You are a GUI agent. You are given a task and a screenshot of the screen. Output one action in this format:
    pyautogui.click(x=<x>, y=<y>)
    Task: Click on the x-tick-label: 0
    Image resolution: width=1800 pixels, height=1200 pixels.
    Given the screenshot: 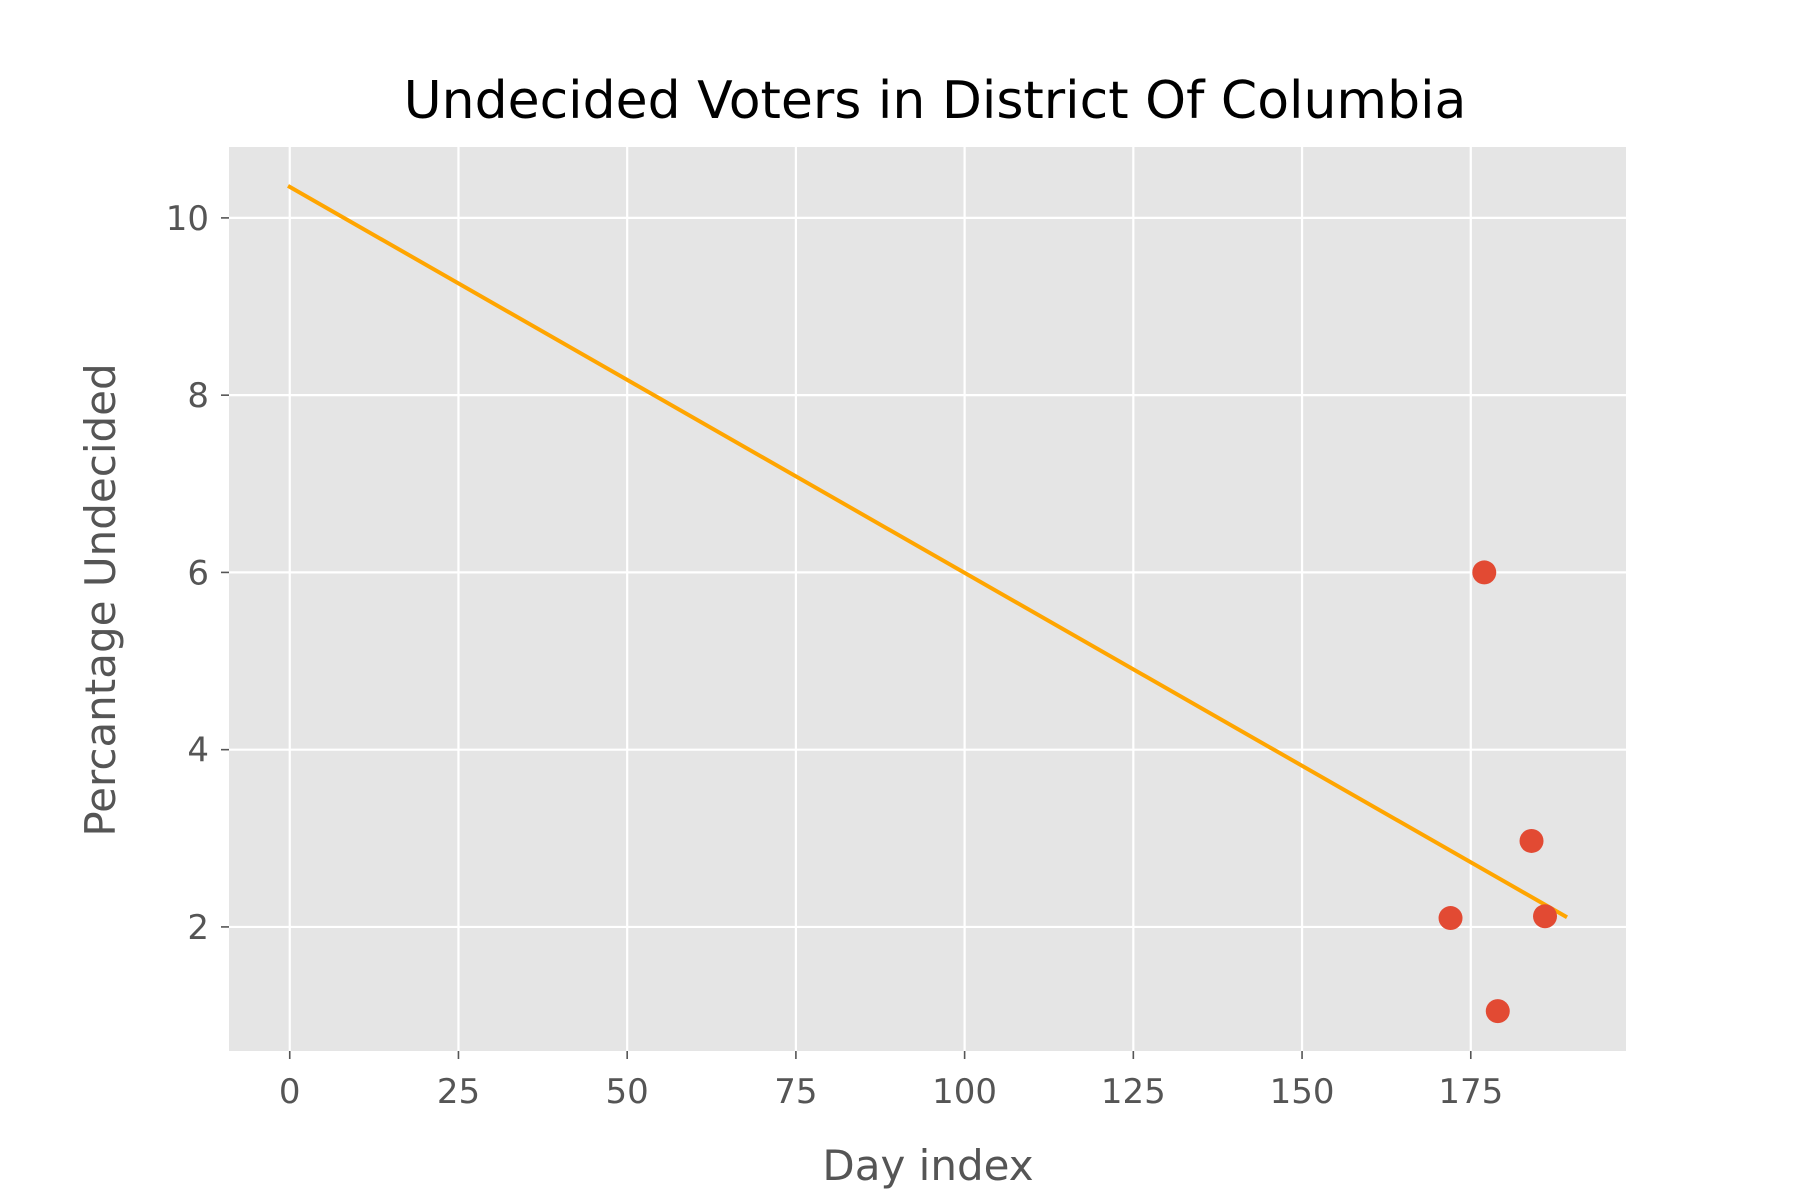 What is the action you would take?
    pyautogui.click(x=290, y=1092)
    